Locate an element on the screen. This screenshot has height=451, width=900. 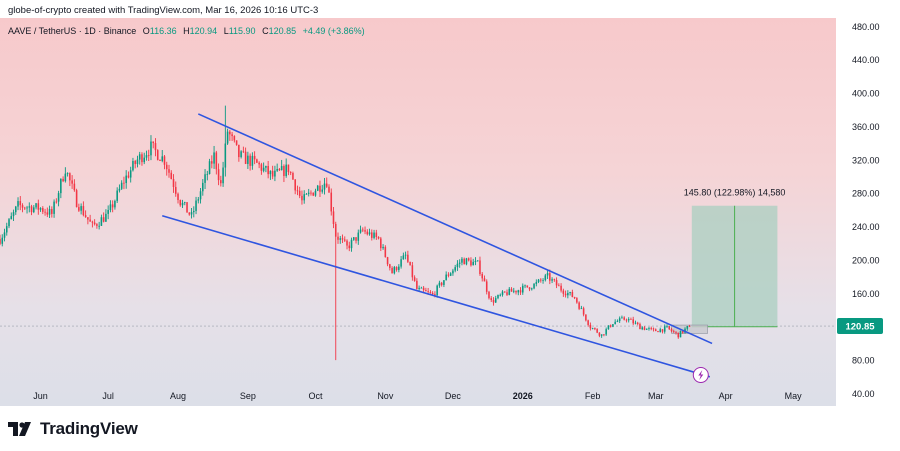
y-tick-label: 200.00 is located at coordinates (866, 260).